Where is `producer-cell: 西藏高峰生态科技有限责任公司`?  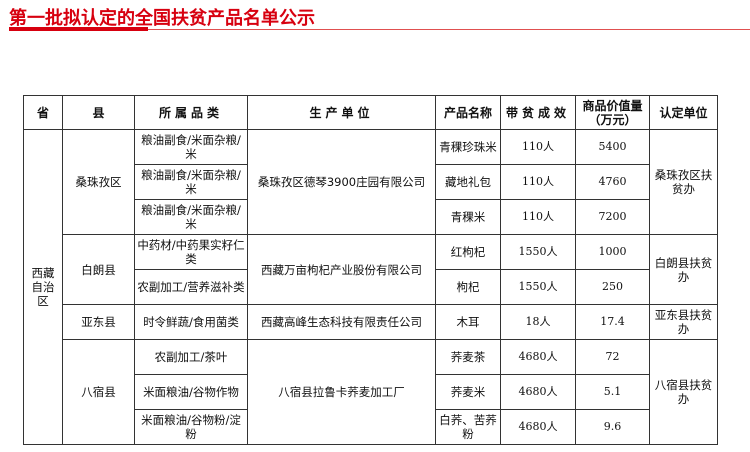
producer-cell: 西藏高峰生态科技有限责任公司 is located at coordinates (341, 322).